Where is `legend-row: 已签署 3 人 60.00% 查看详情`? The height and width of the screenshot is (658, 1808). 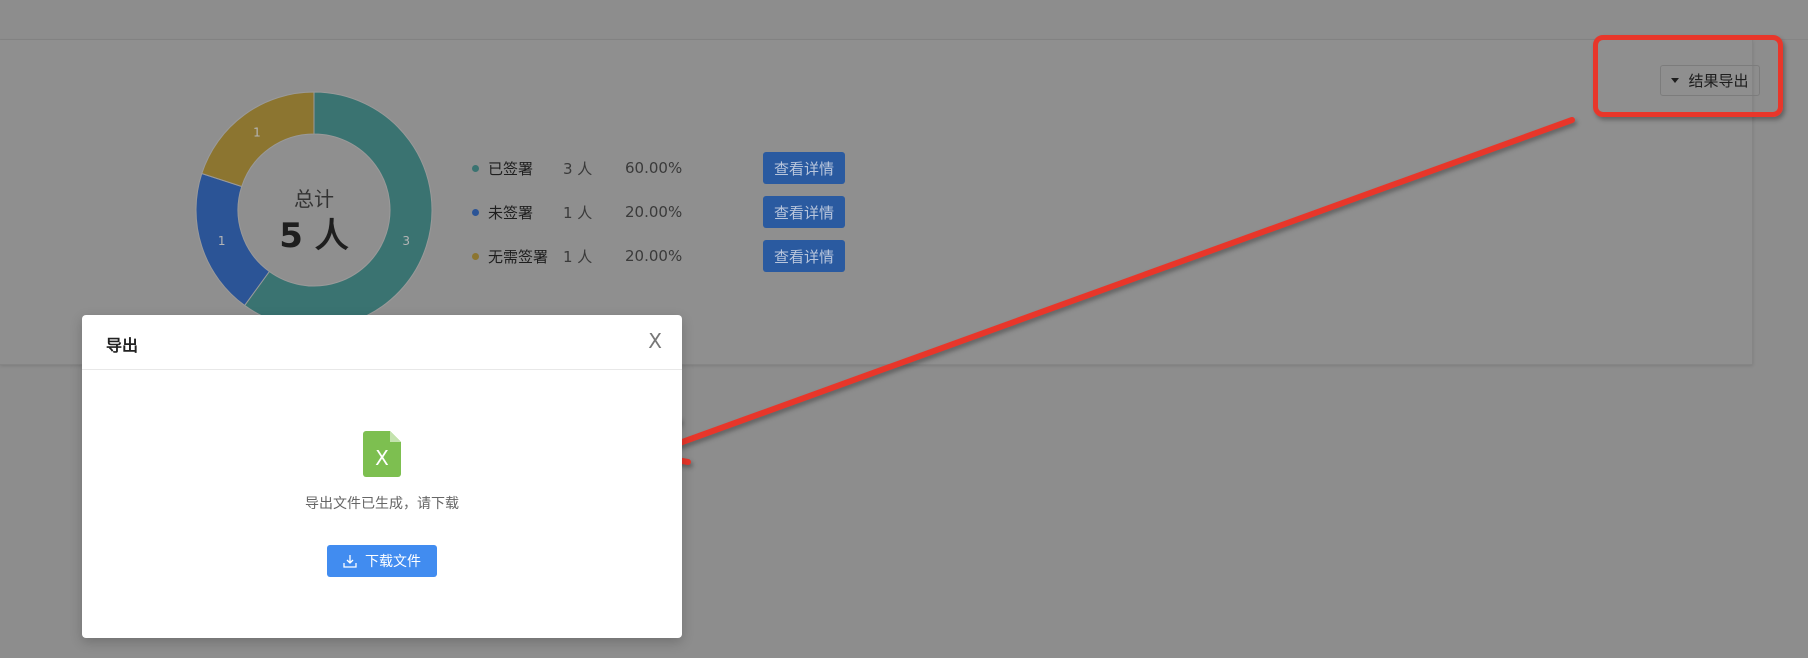
legend-row: 已签署 3 人 60.00% 查看详情 is located at coordinates (658, 168).